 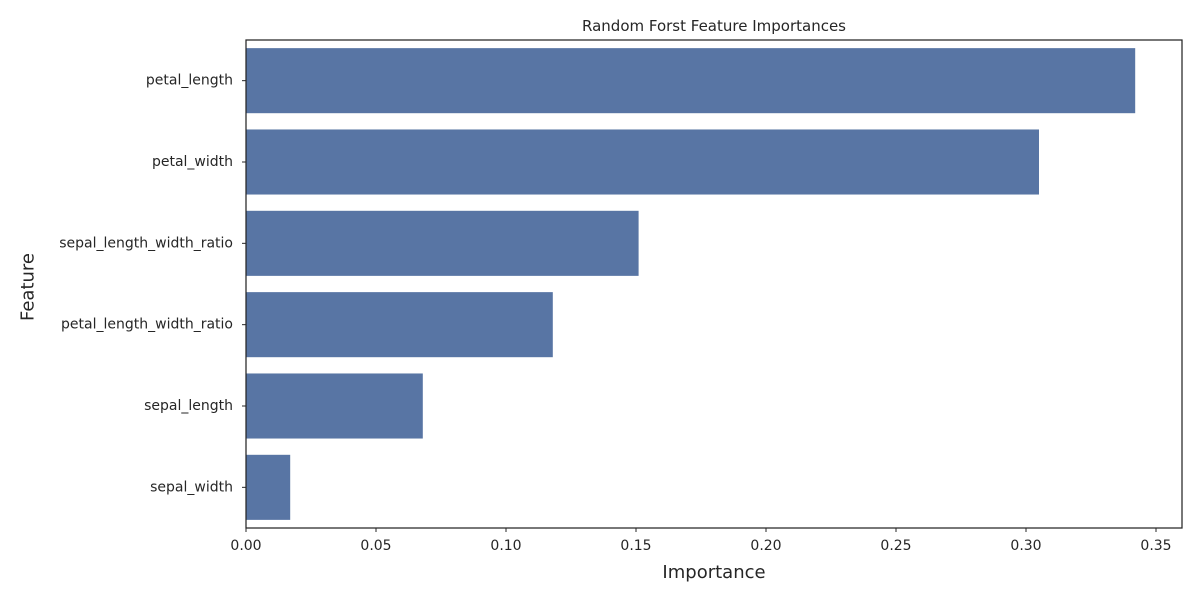 I want to click on y-tick-label: sepal_length, so click(x=188, y=406).